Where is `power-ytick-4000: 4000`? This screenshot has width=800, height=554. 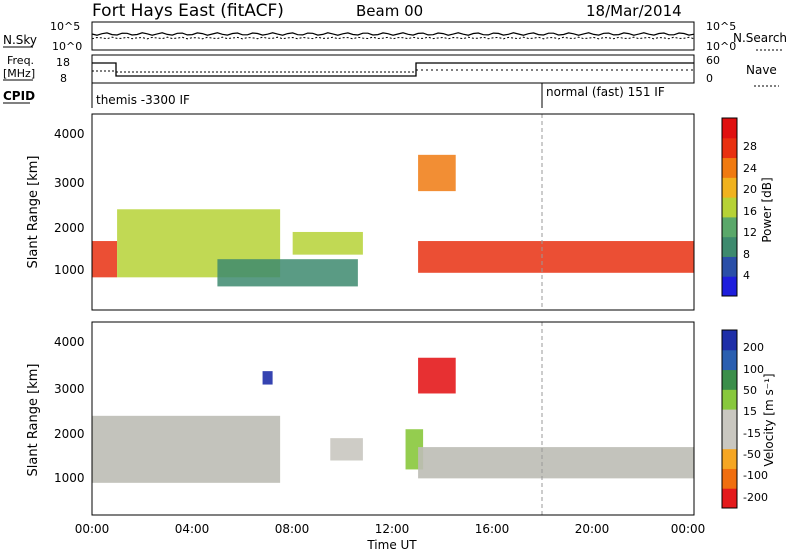
power-ytick-4000: 4000 is located at coordinates (69, 134).